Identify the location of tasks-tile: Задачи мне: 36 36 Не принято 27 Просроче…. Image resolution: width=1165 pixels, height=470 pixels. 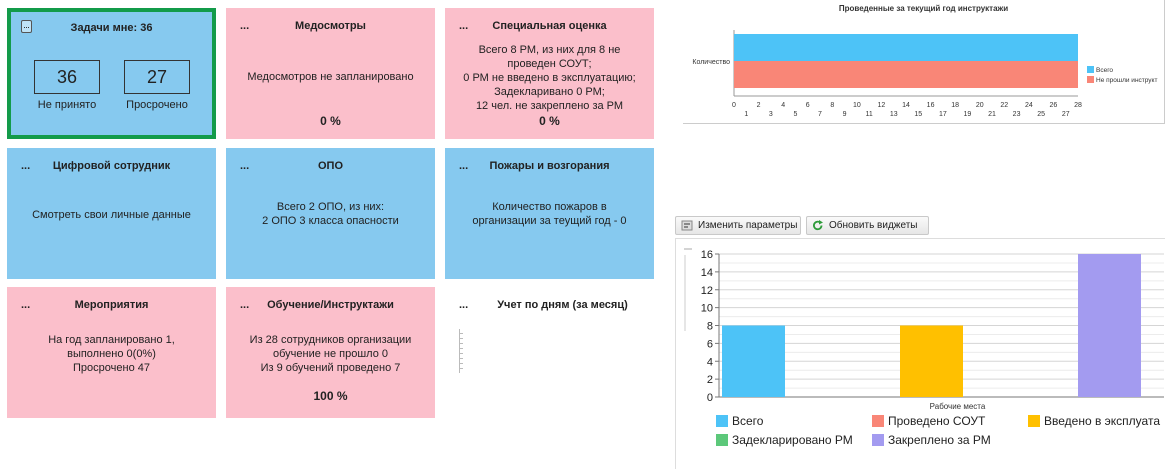
(111, 73).